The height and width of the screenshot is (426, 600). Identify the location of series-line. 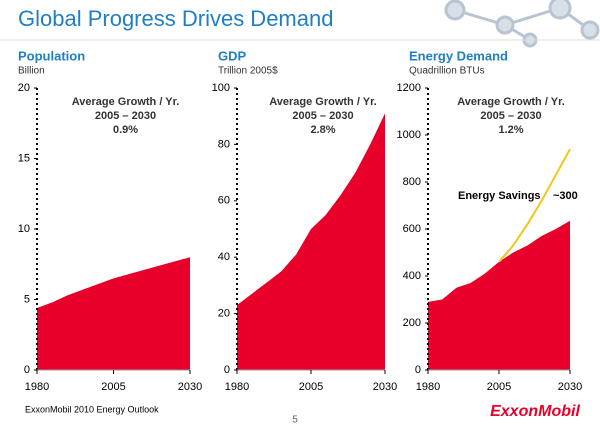
(534, 205).